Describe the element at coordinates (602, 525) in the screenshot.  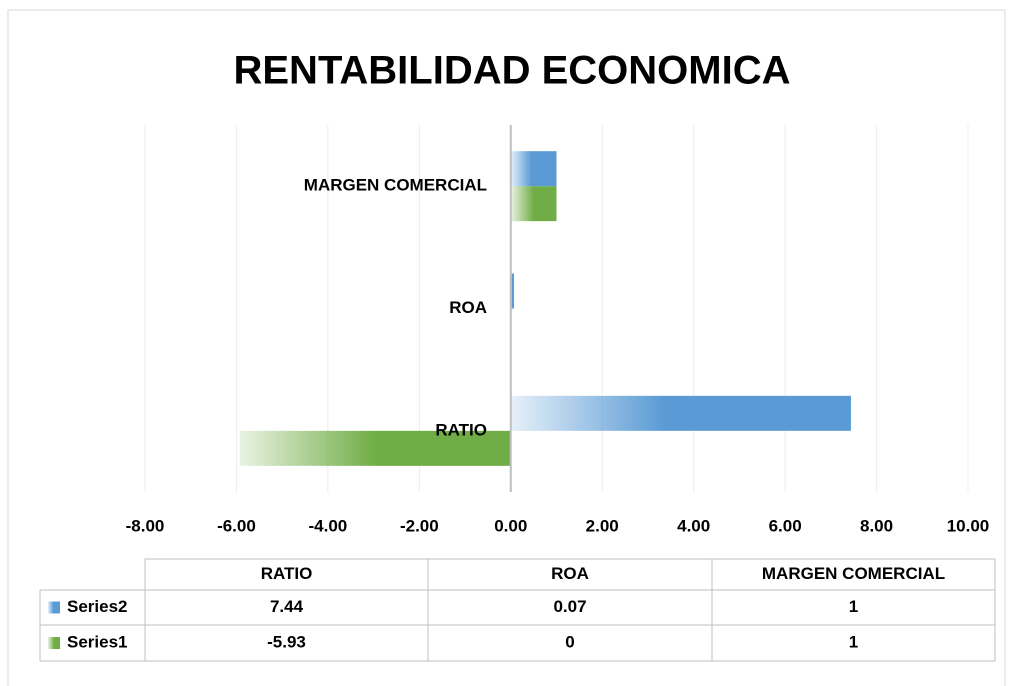
I see `x-tick-label: 2.00` at that location.